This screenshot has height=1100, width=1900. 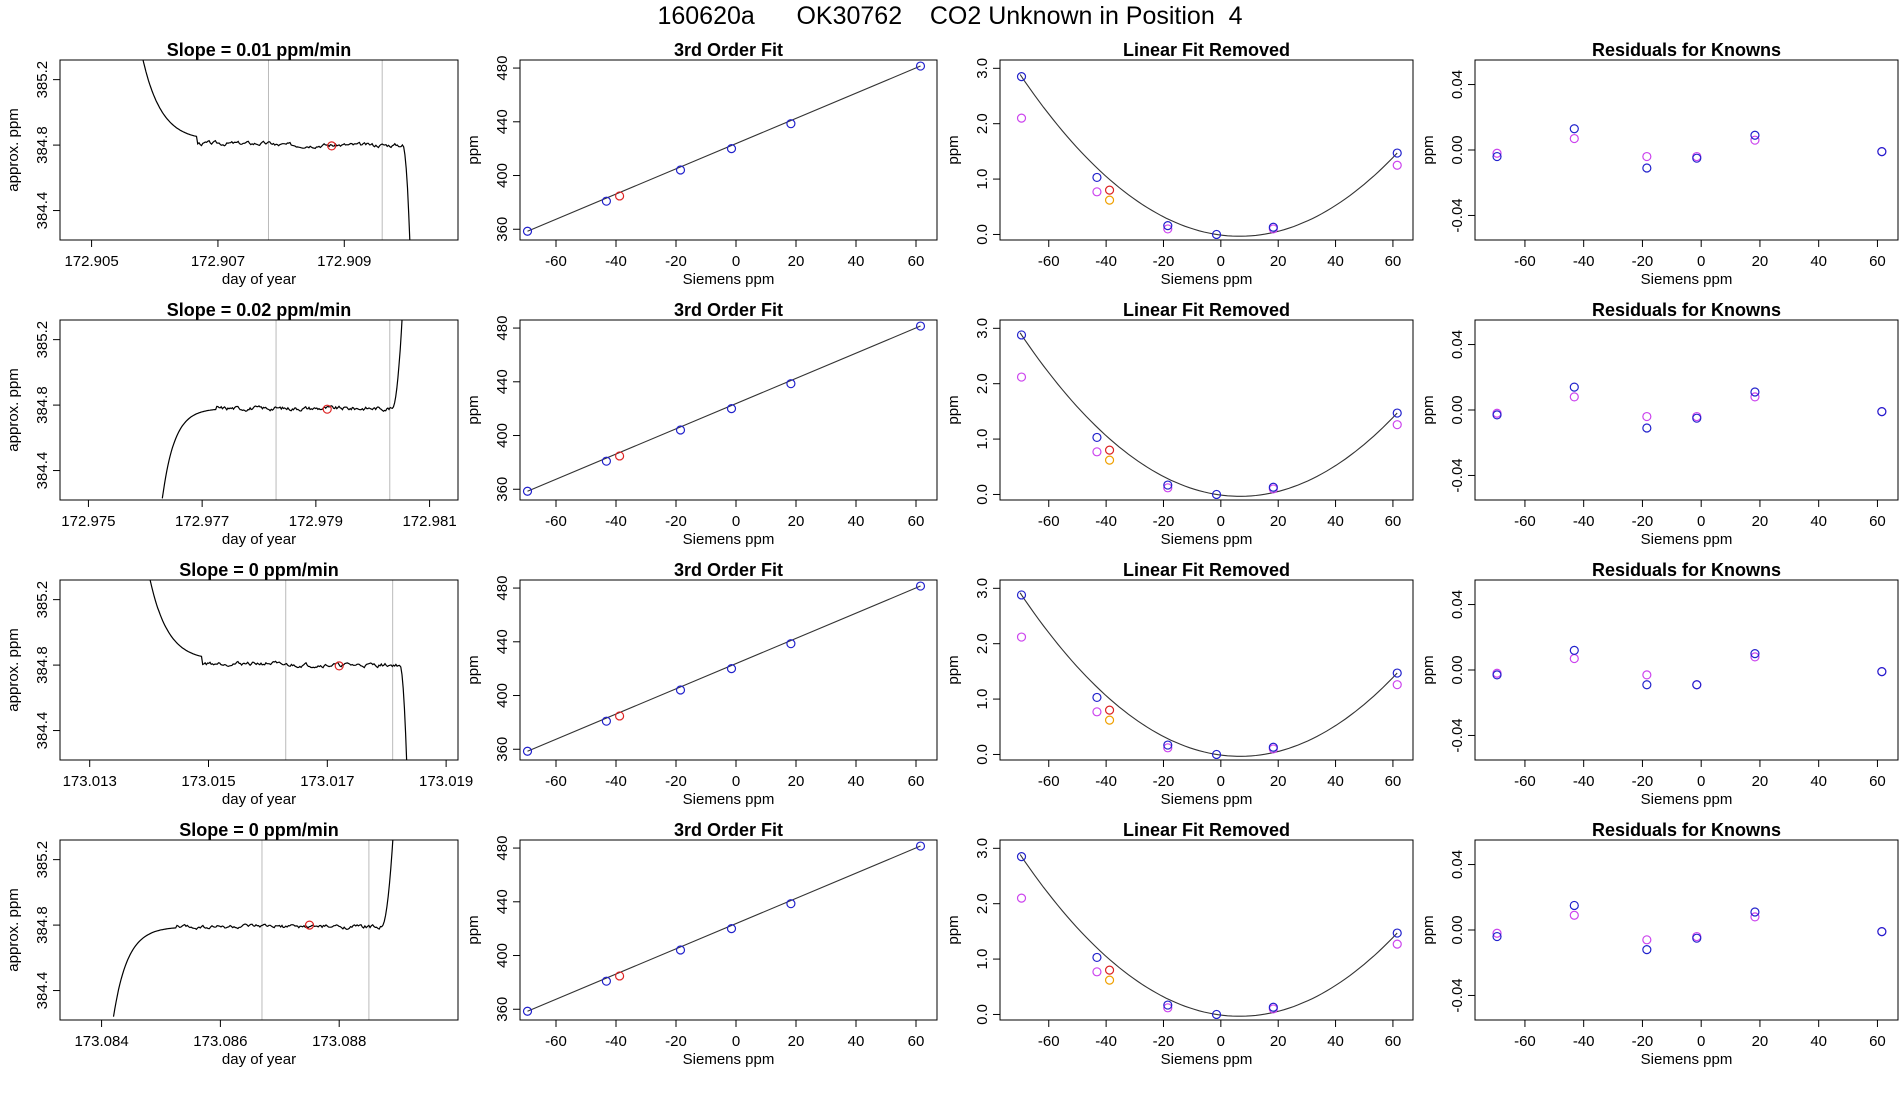 What do you see at coordinates (90, 781) in the screenshot?
I see `x-tick-label: 173.013` at bounding box center [90, 781].